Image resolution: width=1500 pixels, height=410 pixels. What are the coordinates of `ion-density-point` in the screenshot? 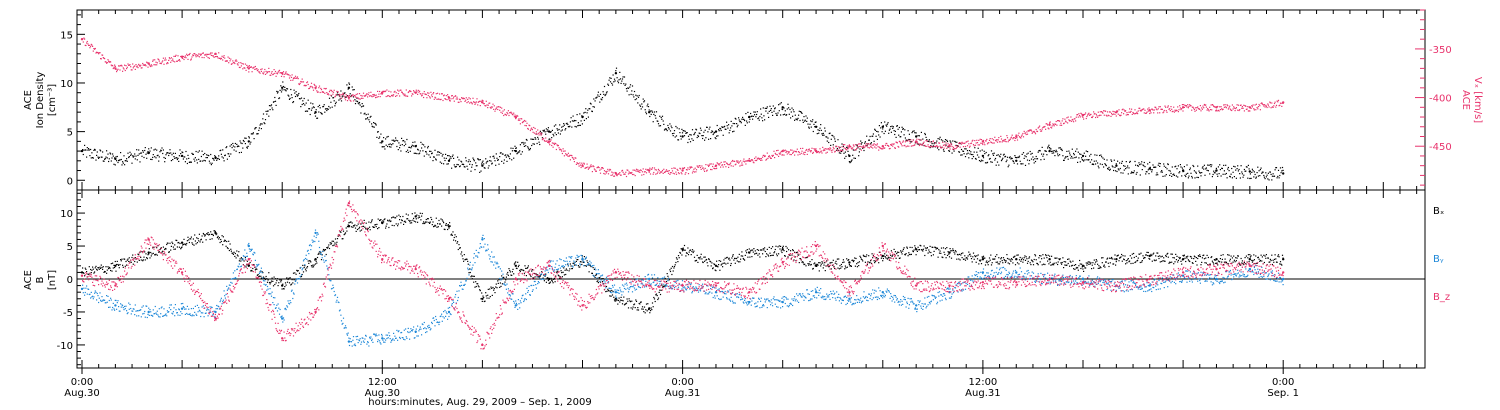 It's located at (782, 107).